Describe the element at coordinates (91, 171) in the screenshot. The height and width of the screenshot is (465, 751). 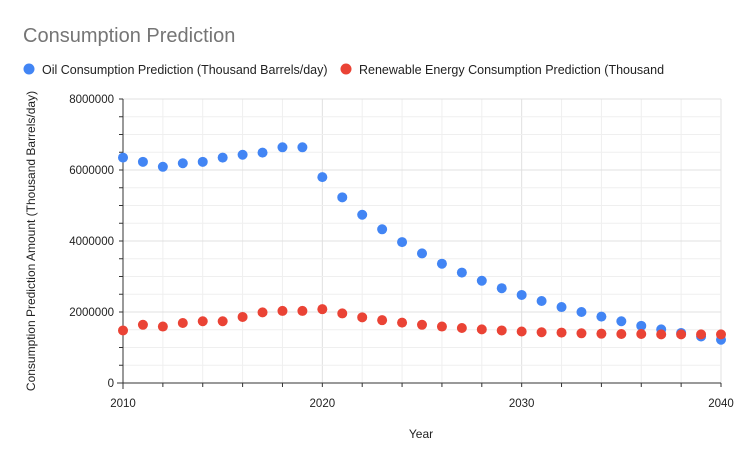
I see `y-tick-label: 6000000` at that location.